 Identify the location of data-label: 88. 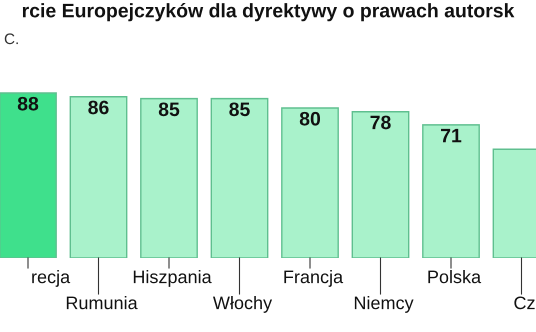
(28, 103).